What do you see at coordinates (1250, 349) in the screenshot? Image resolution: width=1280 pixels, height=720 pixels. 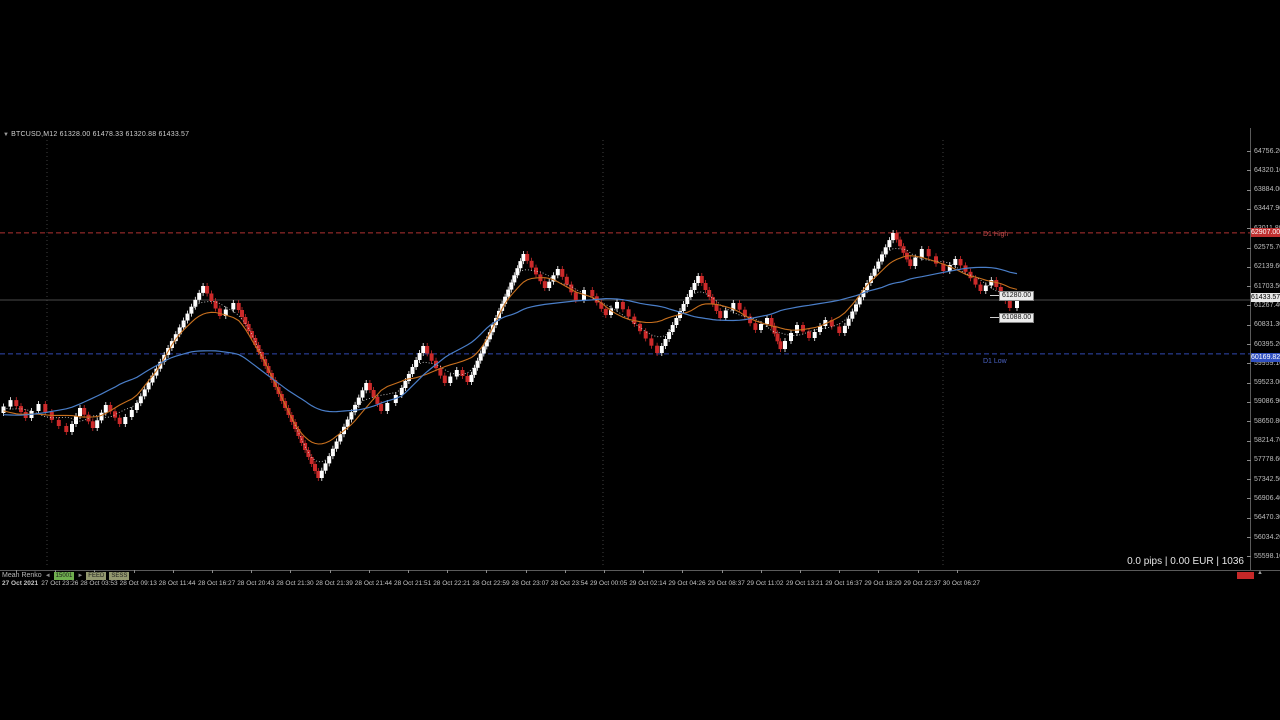 I see `price-axis-border` at bounding box center [1250, 349].